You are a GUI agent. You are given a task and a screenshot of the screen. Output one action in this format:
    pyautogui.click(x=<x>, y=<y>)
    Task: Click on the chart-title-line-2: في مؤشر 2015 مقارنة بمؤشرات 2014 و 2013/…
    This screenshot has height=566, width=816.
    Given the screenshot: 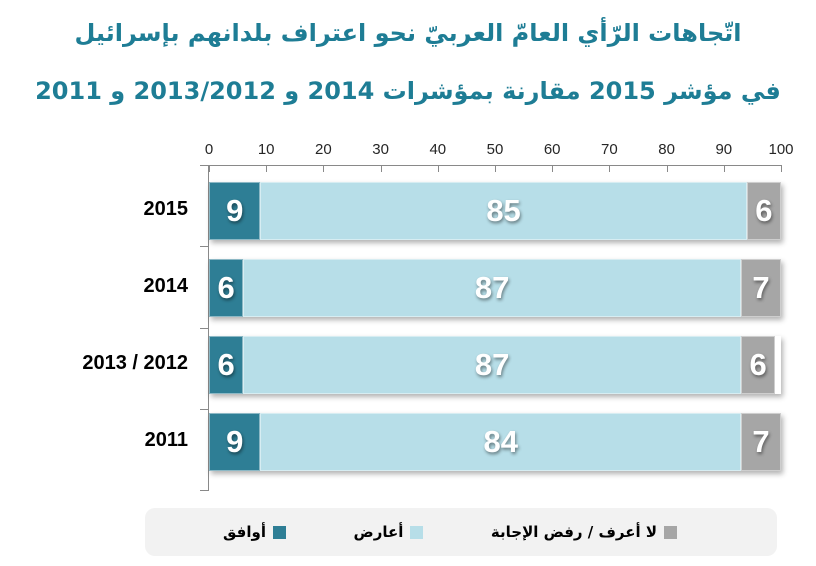 What is the action you would take?
    pyautogui.click(x=408, y=91)
    